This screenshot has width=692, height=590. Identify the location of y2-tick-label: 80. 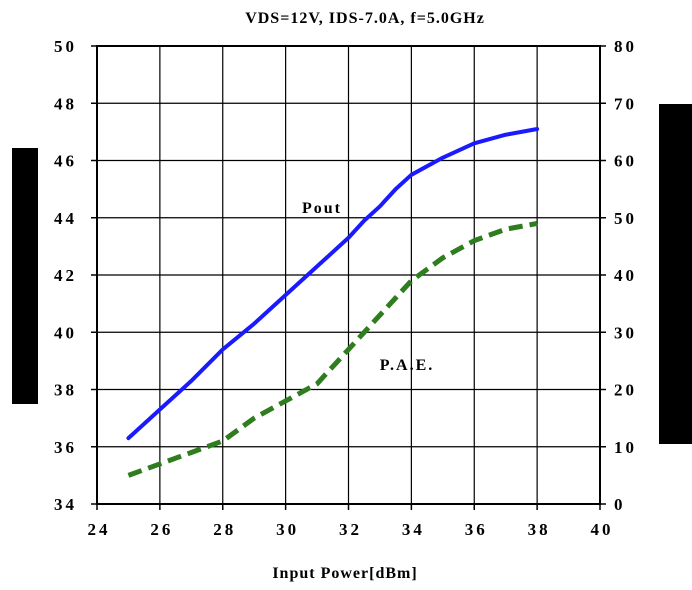
(625, 46).